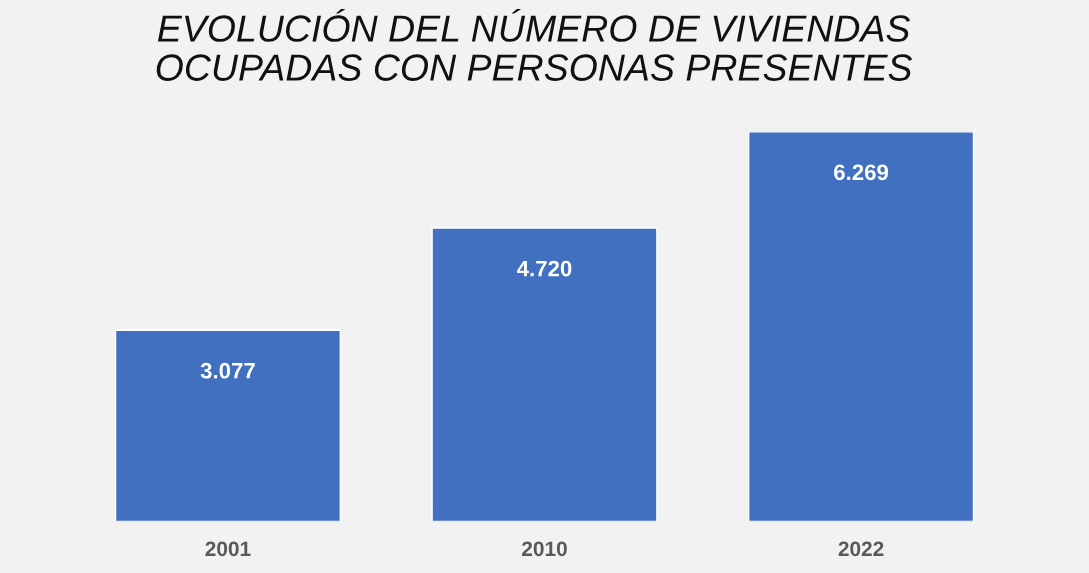  What do you see at coordinates (228, 549) in the screenshot?
I see `x-tick-label: 2001` at bounding box center [228, 549].